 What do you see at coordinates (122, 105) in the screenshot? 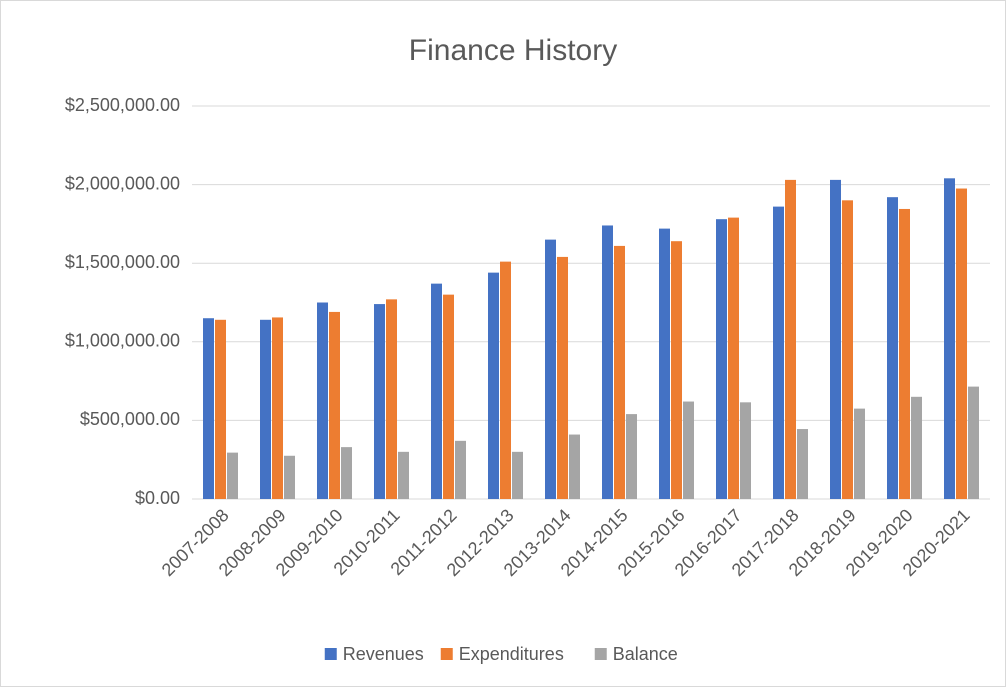
I see `y-tick-label: $2,500,000.00` at bounding box center [122, 105].